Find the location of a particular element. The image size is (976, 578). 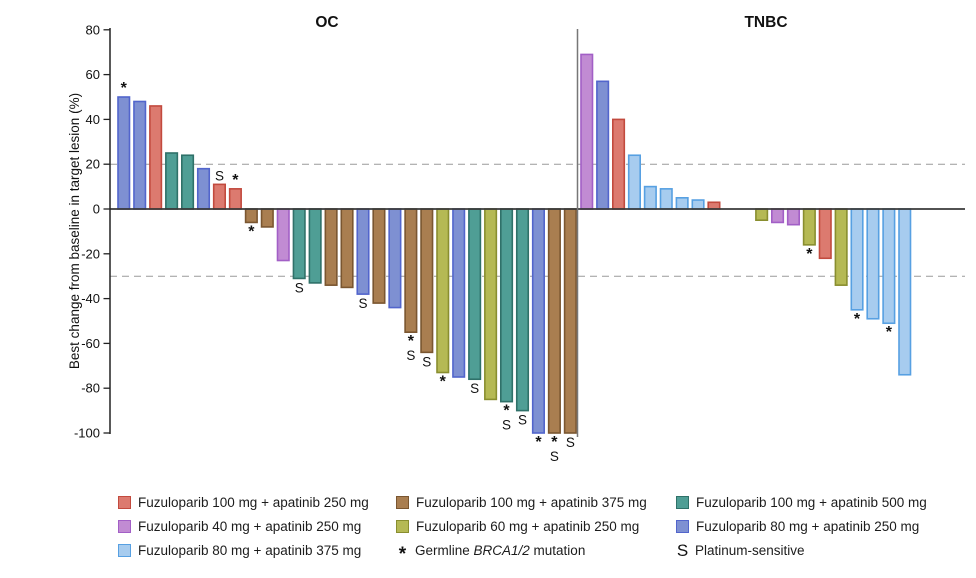

legend-item: S Platinum-sensitive is located at coordinates (801, 550).